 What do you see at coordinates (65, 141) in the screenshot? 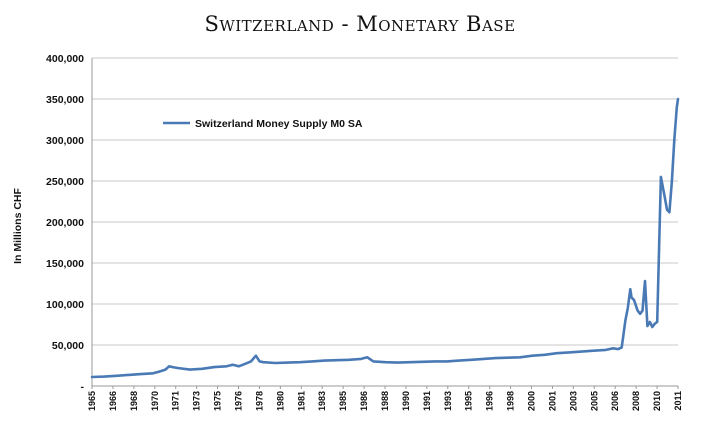
I see `y-tick-label: 300,000` at bounding box center [65, 141].